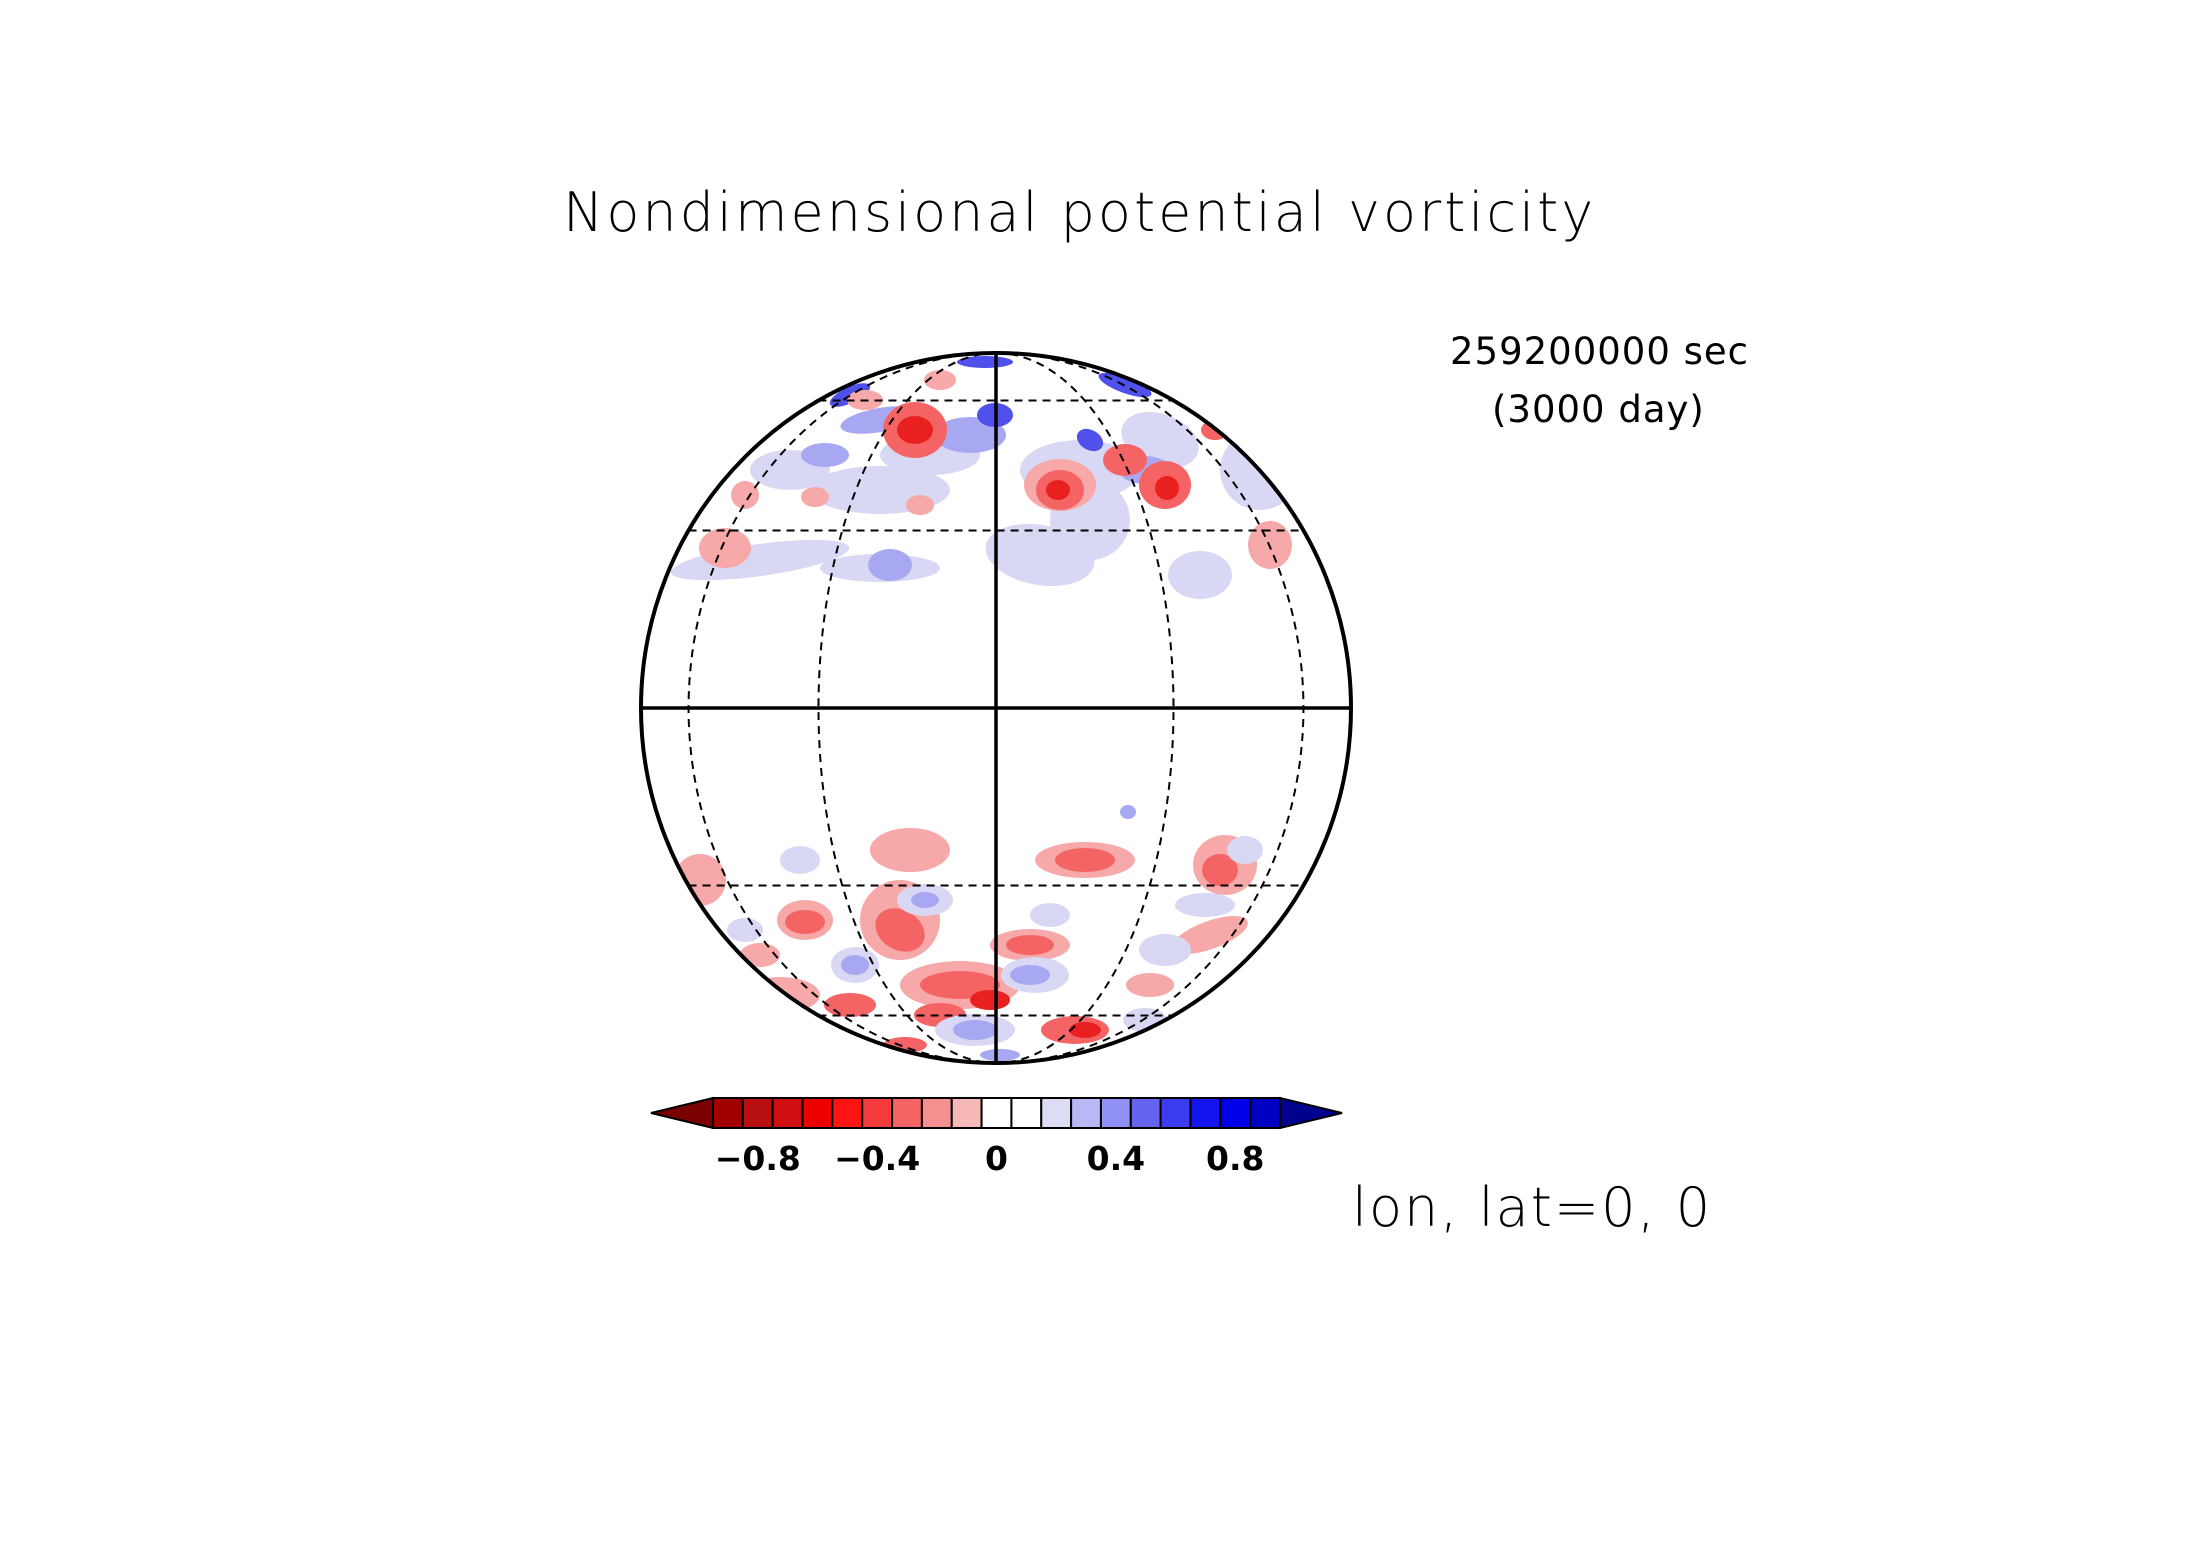  What do you see at coordinates (877, 1158) in the screenshot?
I see `colorbar-tick-label: −0.4` at bounding box center [877, 1158].